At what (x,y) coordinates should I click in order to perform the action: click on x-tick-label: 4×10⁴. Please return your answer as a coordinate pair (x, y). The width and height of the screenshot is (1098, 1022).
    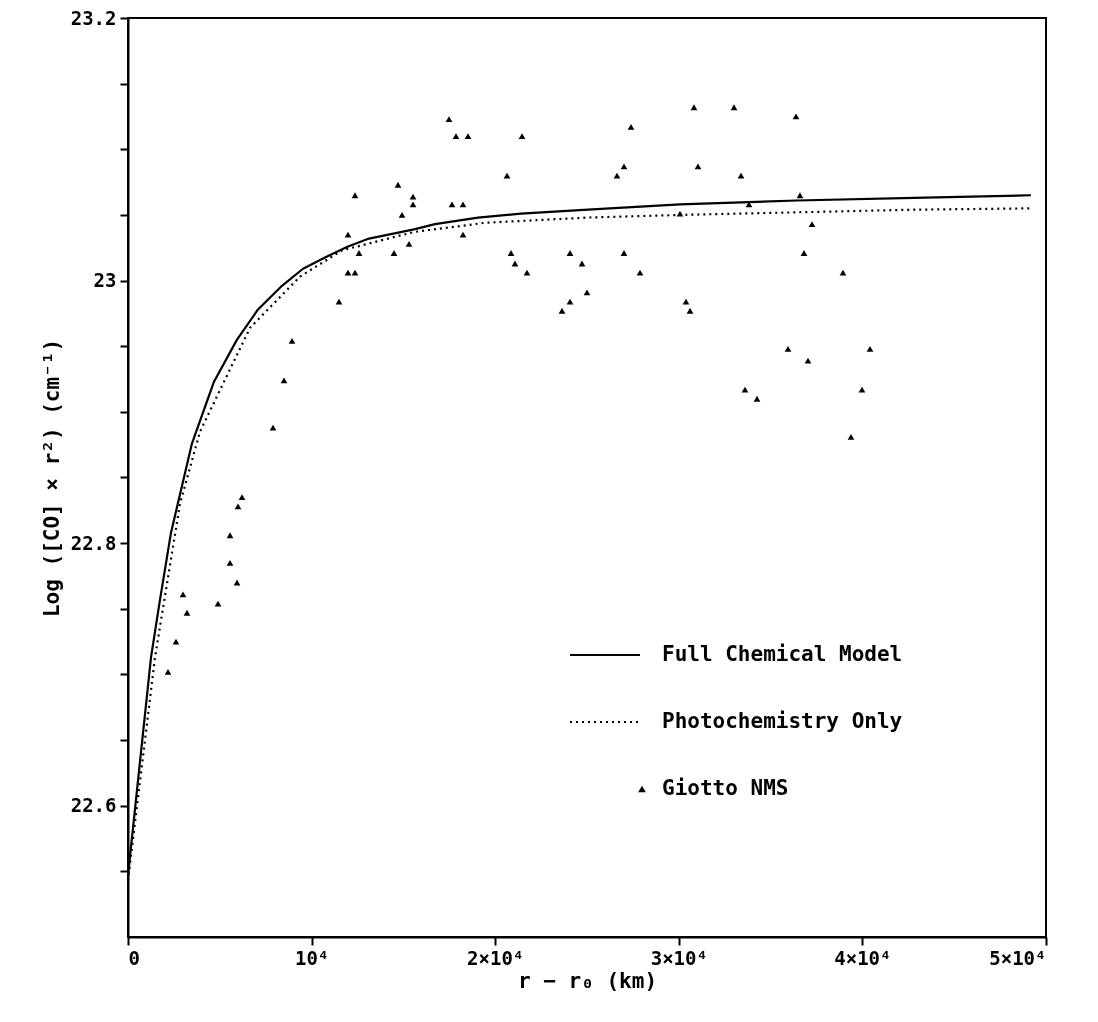
    Looking at the image, I should click on (863, 957).